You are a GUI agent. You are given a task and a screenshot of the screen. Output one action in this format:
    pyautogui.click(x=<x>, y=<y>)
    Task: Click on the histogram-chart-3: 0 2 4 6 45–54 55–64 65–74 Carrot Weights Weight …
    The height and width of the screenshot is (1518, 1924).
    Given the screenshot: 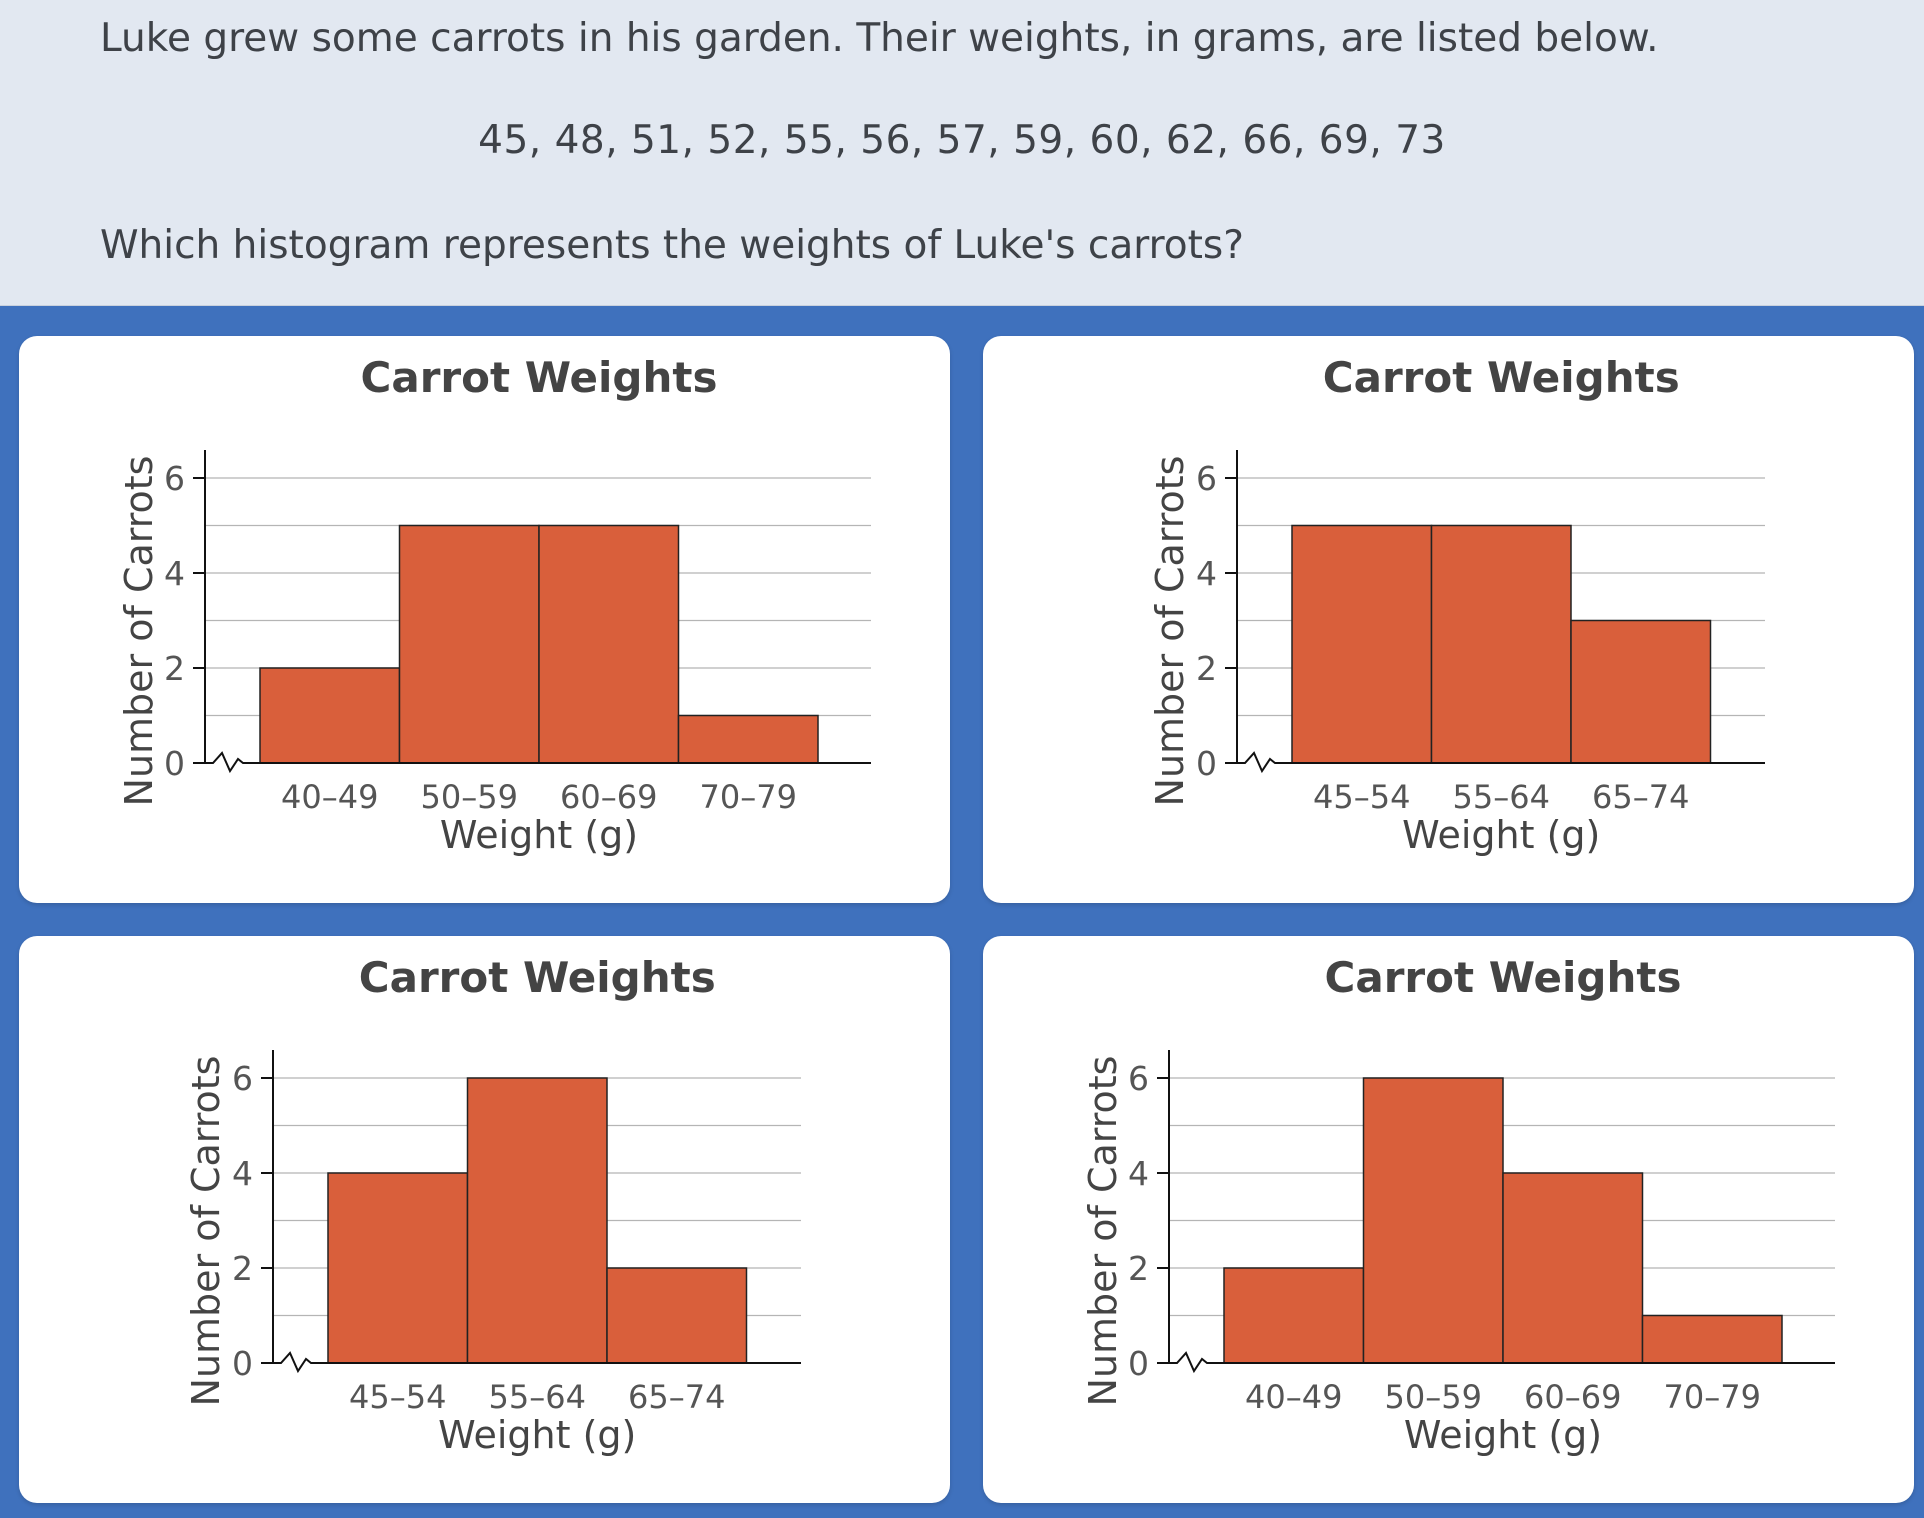 What is the action you would take?
    pyautogui.click(x=492, y=1205)
    